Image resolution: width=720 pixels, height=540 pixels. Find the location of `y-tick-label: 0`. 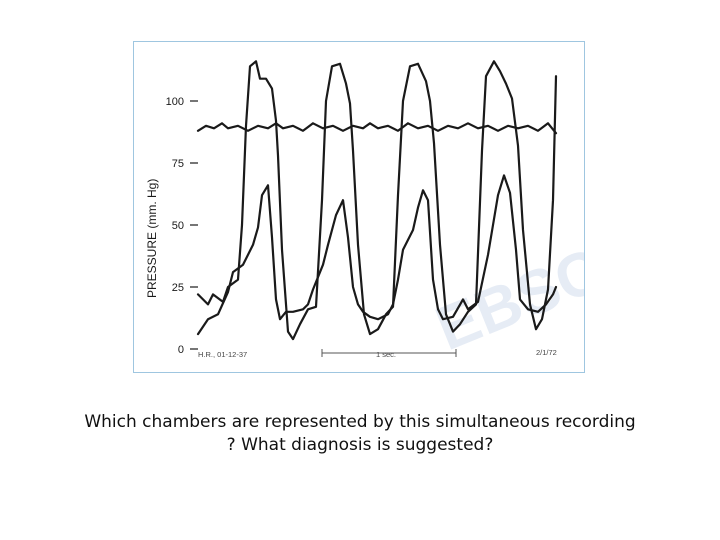

y-tick-label: 0 is located at coordinates (181, 350).